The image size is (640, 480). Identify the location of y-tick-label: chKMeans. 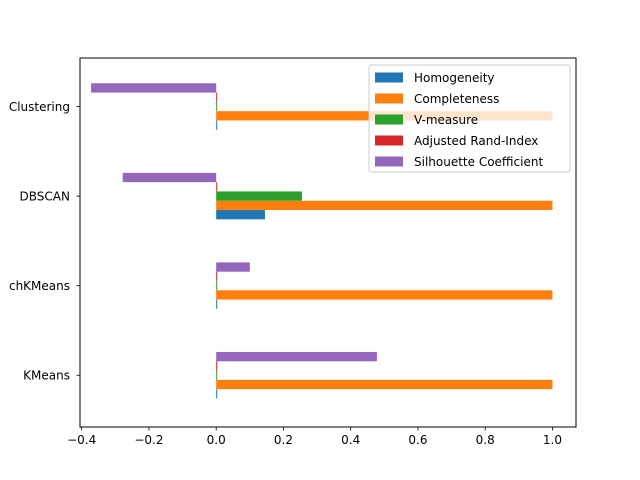
(39, 286).